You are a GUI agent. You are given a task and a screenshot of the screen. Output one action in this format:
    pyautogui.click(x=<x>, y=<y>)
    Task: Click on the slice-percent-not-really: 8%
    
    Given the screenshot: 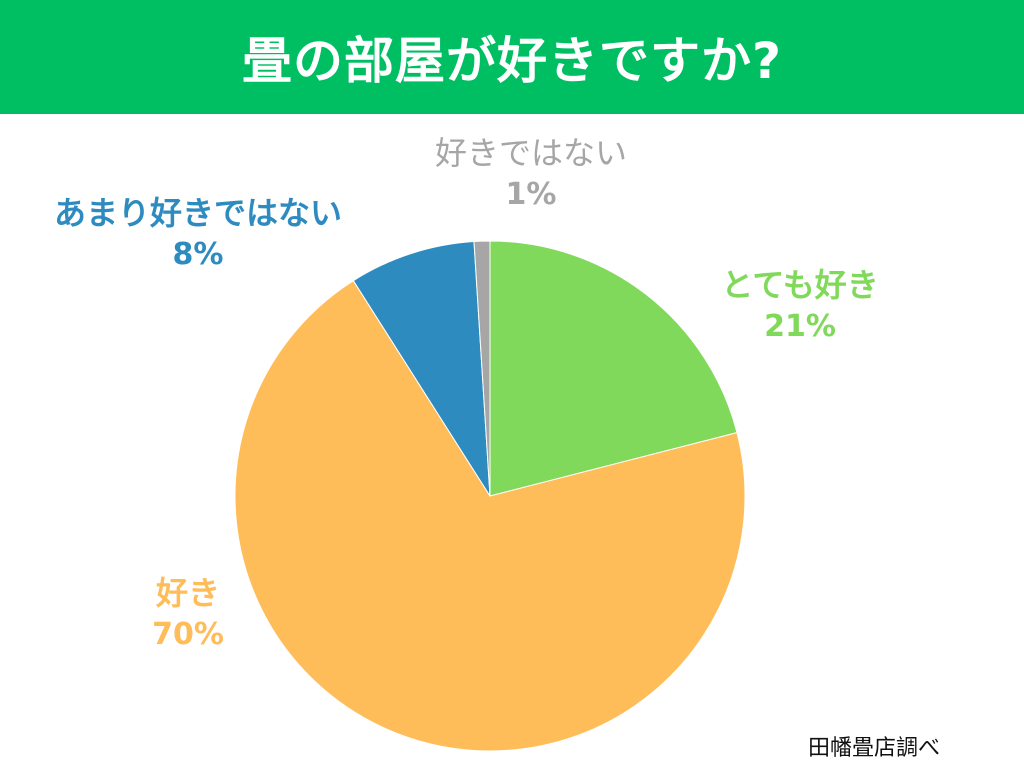 What is the action you would take?
    pyautogui.click(x=198, y=255)
    